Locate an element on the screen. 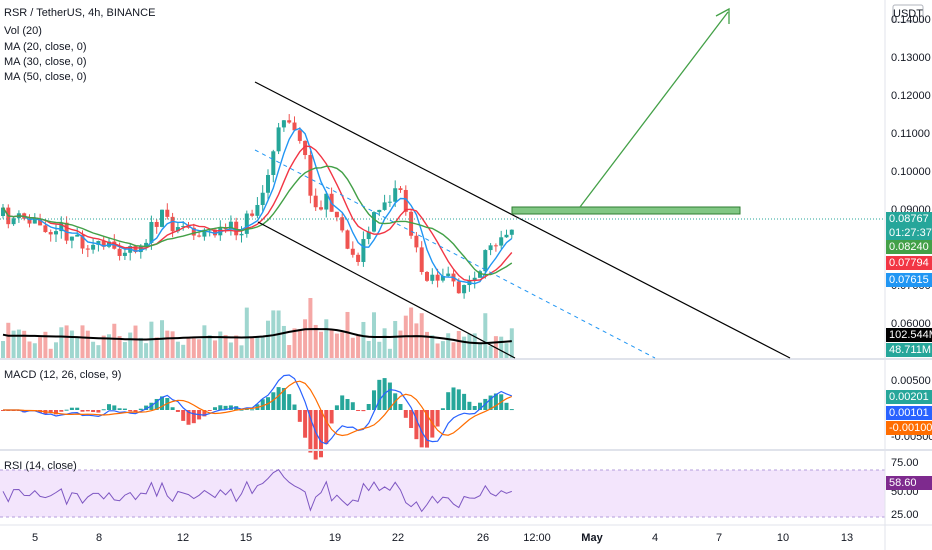 The image size is (932, 550). price-tick-label: 0.11000 is located at coordinates (910, 134).